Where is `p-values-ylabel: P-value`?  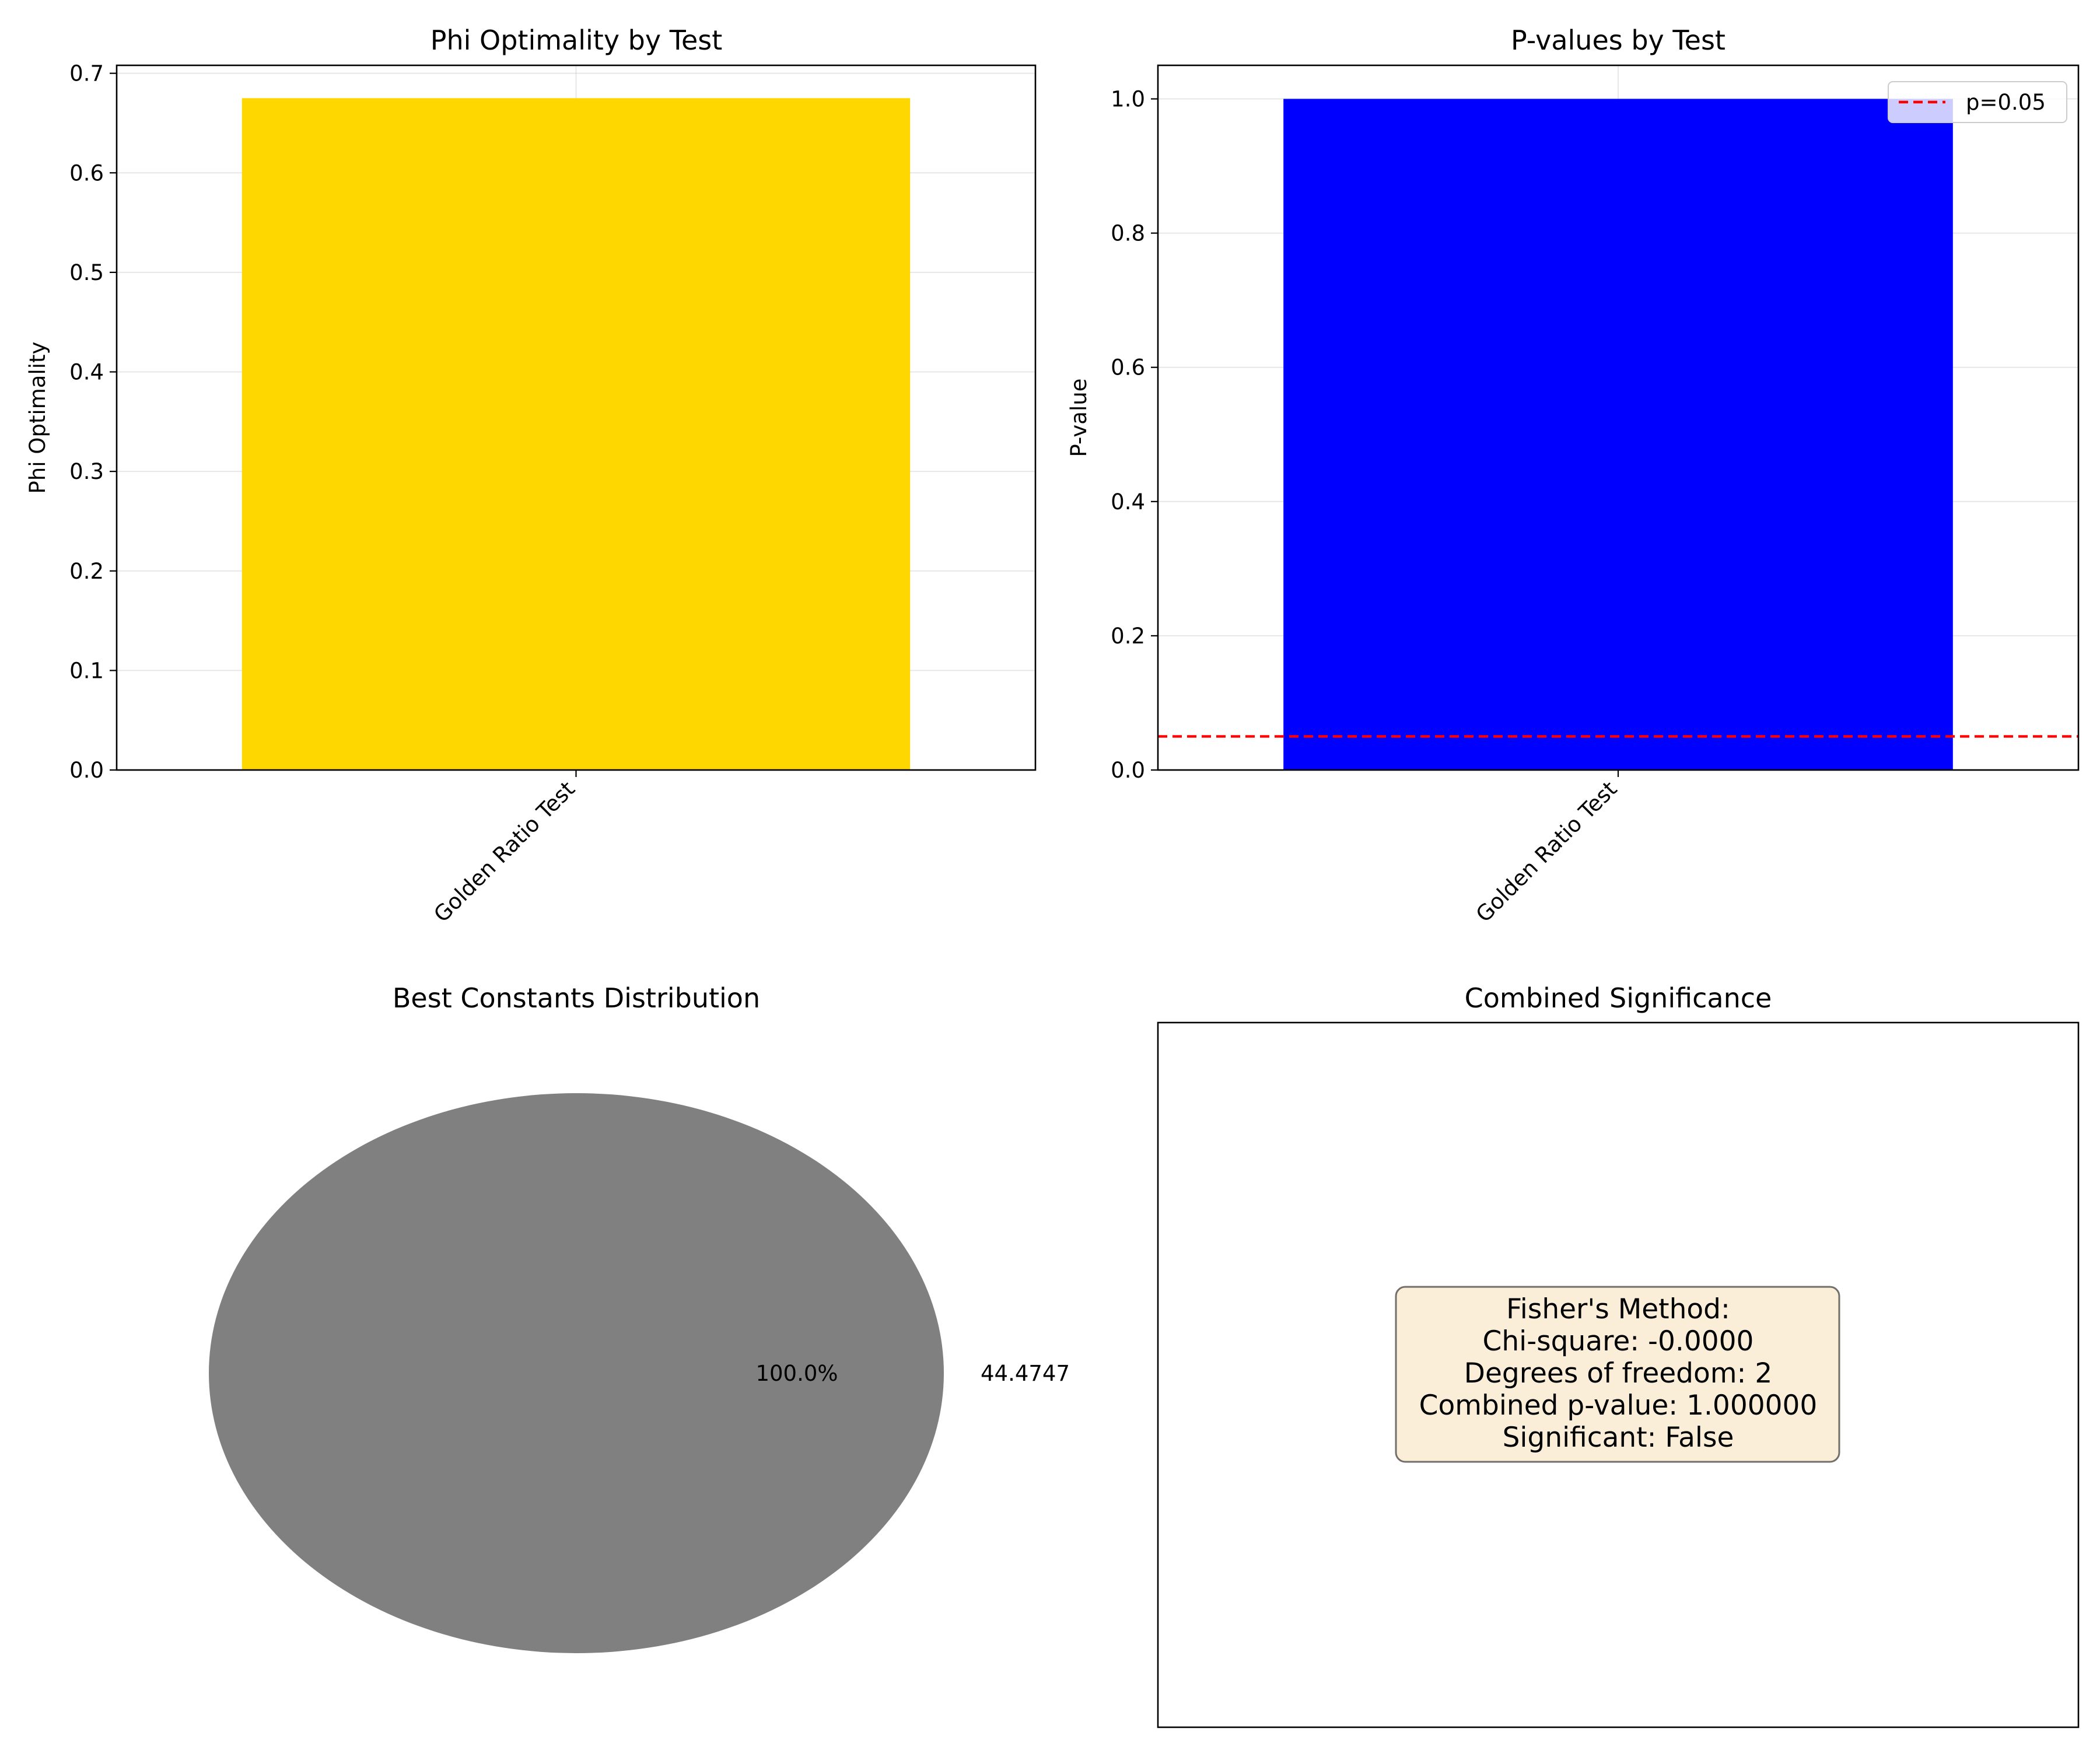 p-values-ylabel: P-value is located at coordinates (1078, 418).